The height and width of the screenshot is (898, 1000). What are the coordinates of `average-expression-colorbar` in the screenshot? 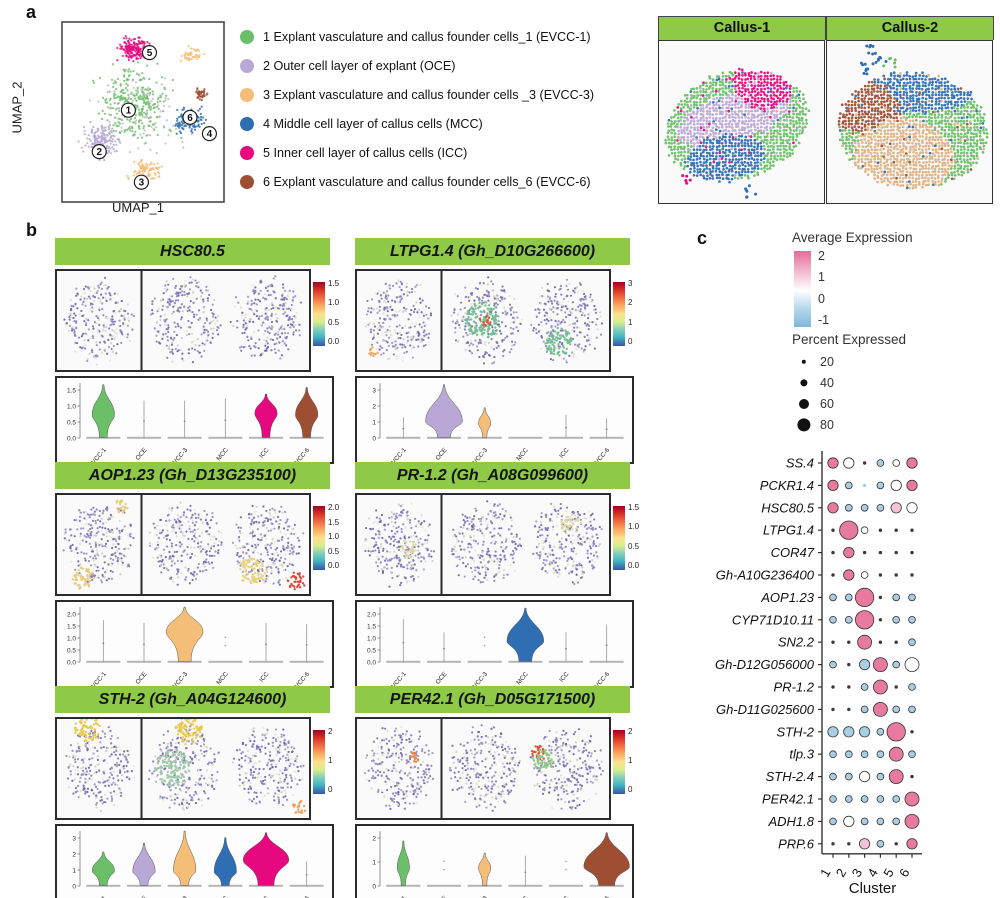 It's located at (802, 289).